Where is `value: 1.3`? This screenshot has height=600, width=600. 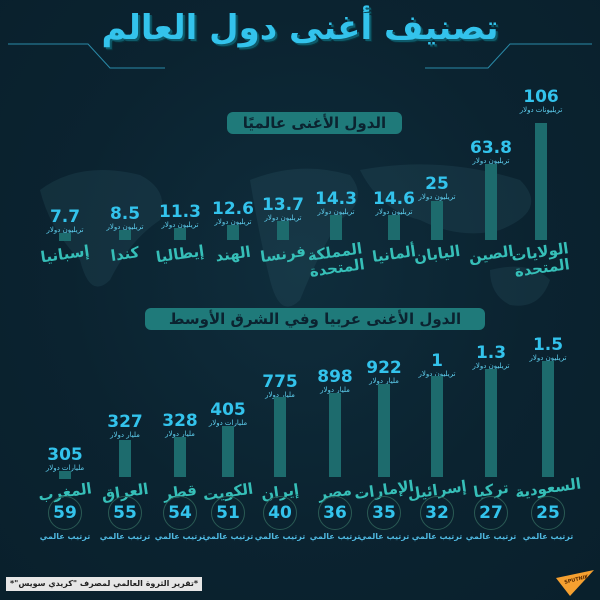 value: 1.3 is located at coordinates (491, 353).